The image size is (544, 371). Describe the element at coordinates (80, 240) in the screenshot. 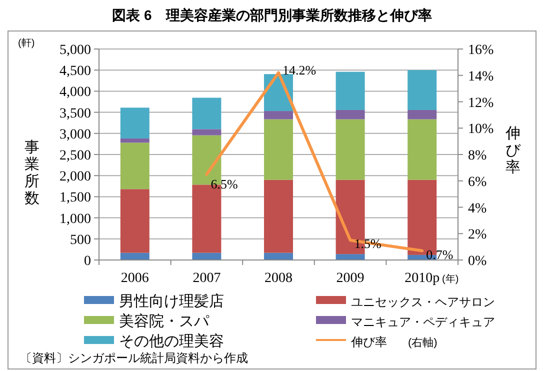

I see `y-tick-label: 500` at that location.